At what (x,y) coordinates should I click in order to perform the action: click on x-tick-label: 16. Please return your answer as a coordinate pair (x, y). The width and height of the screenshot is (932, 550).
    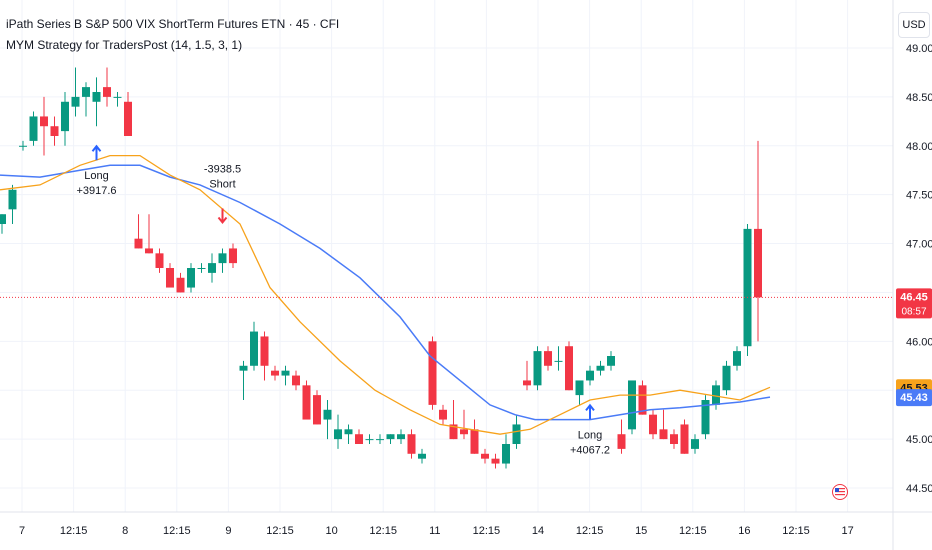
    Looking at the image, I should click on (744, 531).